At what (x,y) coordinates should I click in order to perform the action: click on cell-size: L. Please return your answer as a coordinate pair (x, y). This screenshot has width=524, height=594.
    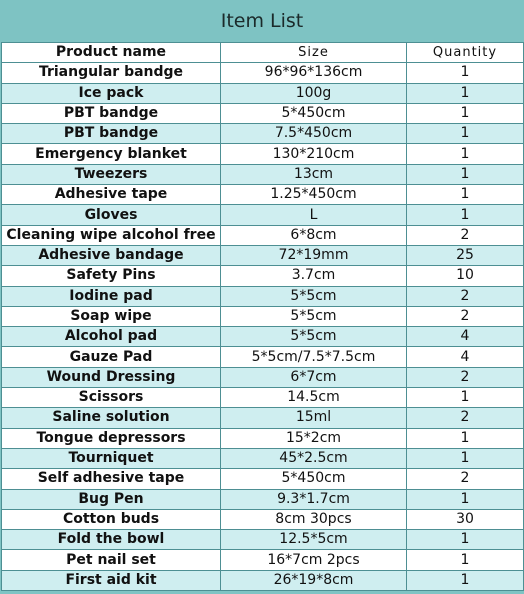
    Looking at the image, I should click on (313, 215).